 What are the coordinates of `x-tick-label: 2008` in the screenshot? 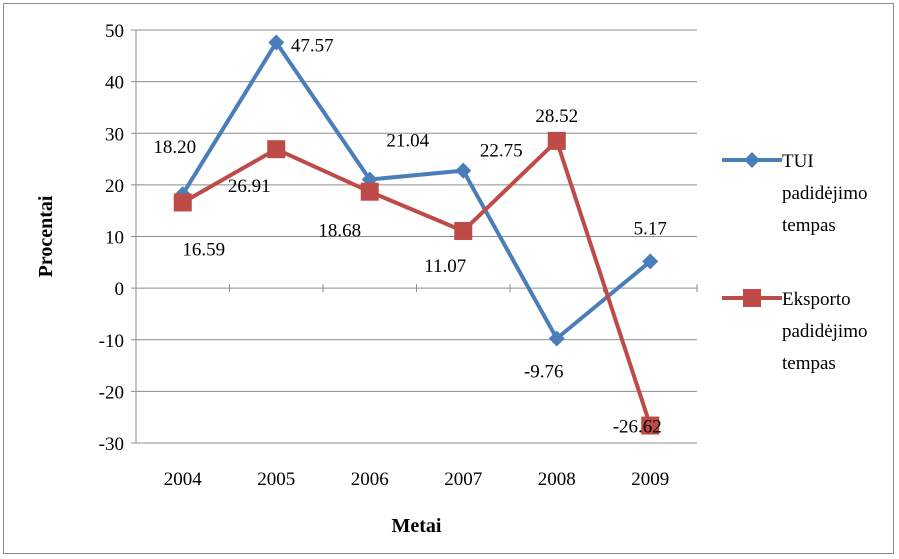 It's located at (557, 479).